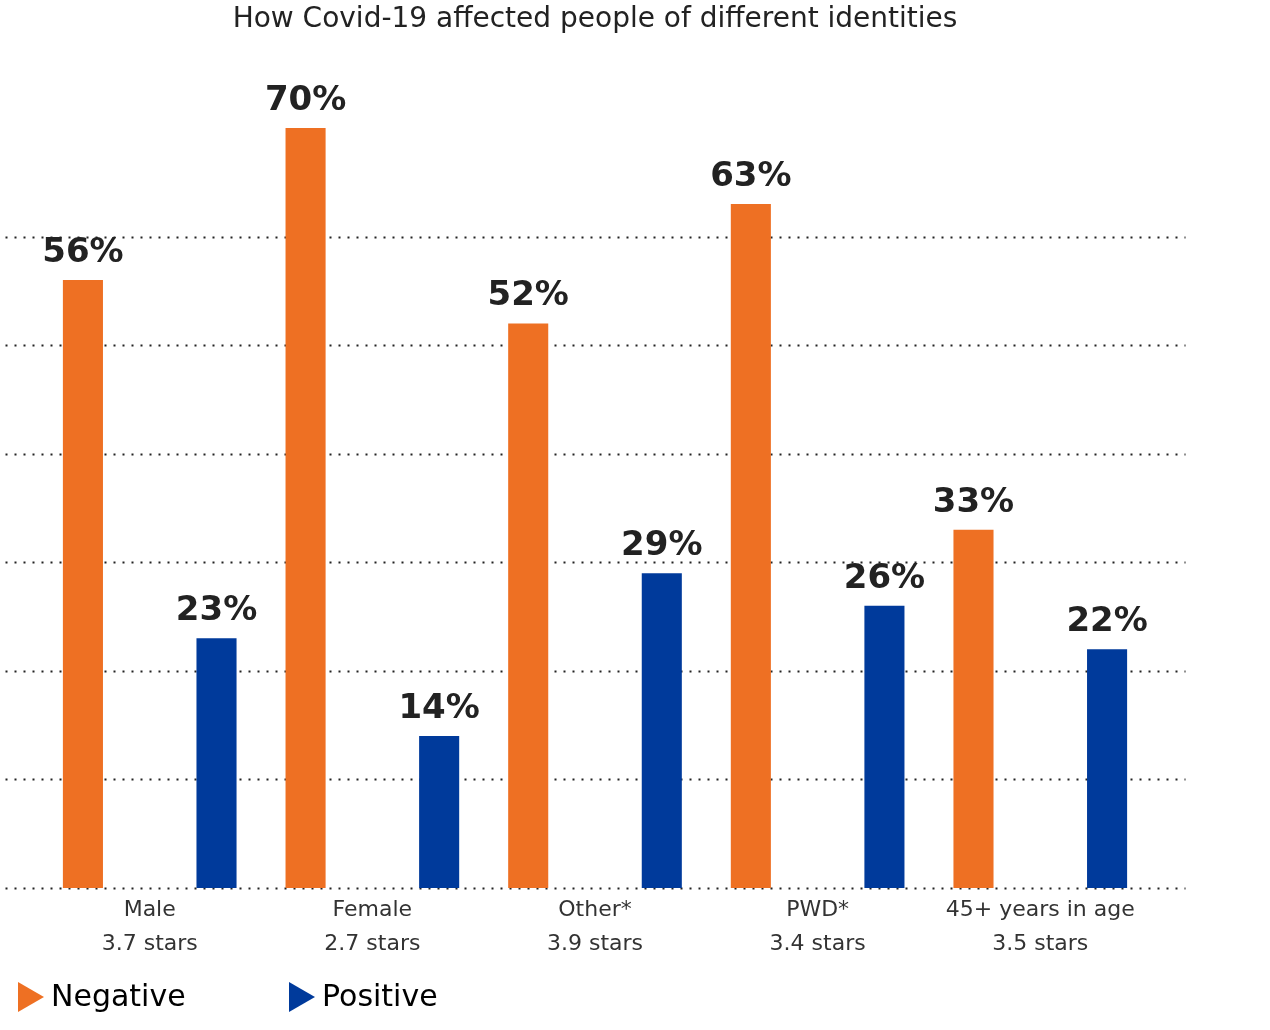 Image resolution: width=1270 pixels, height=1030 pixels. I want to click on x-tick-label: PWD* 3.4 stars, so click(817, 925).